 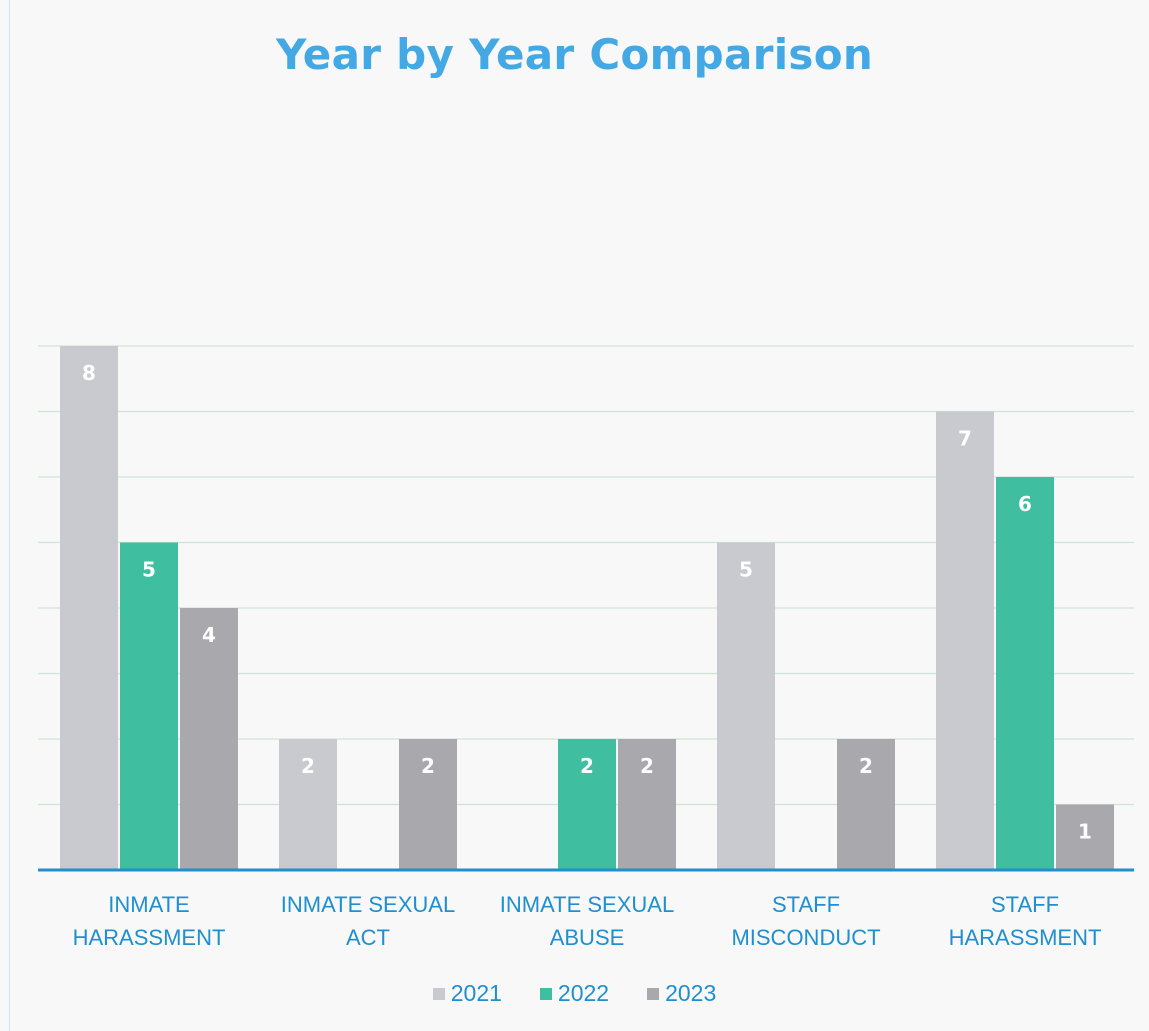 What do you see at coordinates (89, 373) in the screenshot?
I see `data-label: 8` at bounding box center [89, 373].